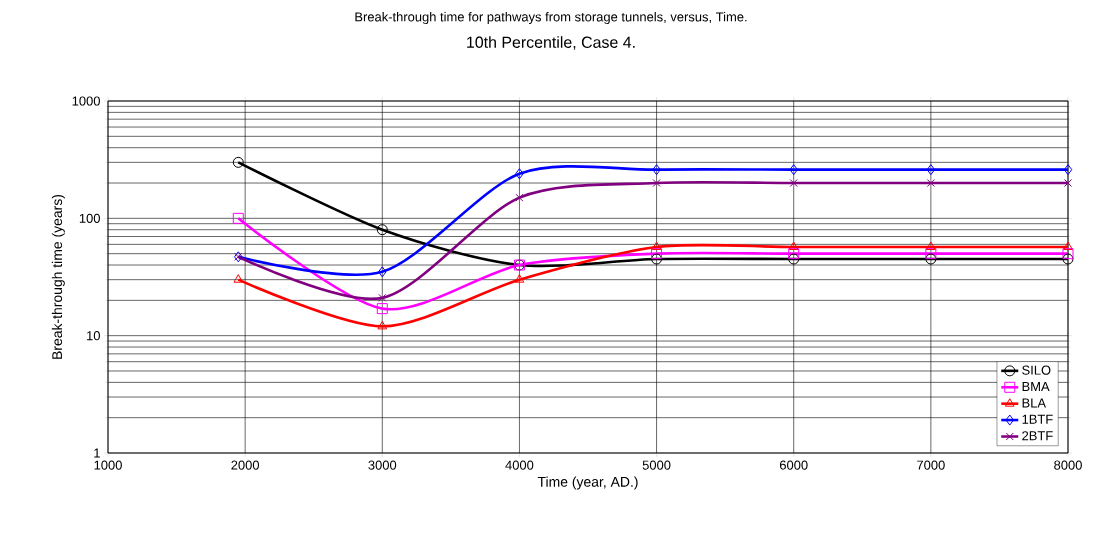 The height and width of the screenshot is (541, 1102). I want to click on y-tick-label: 100, so click(89, 218).